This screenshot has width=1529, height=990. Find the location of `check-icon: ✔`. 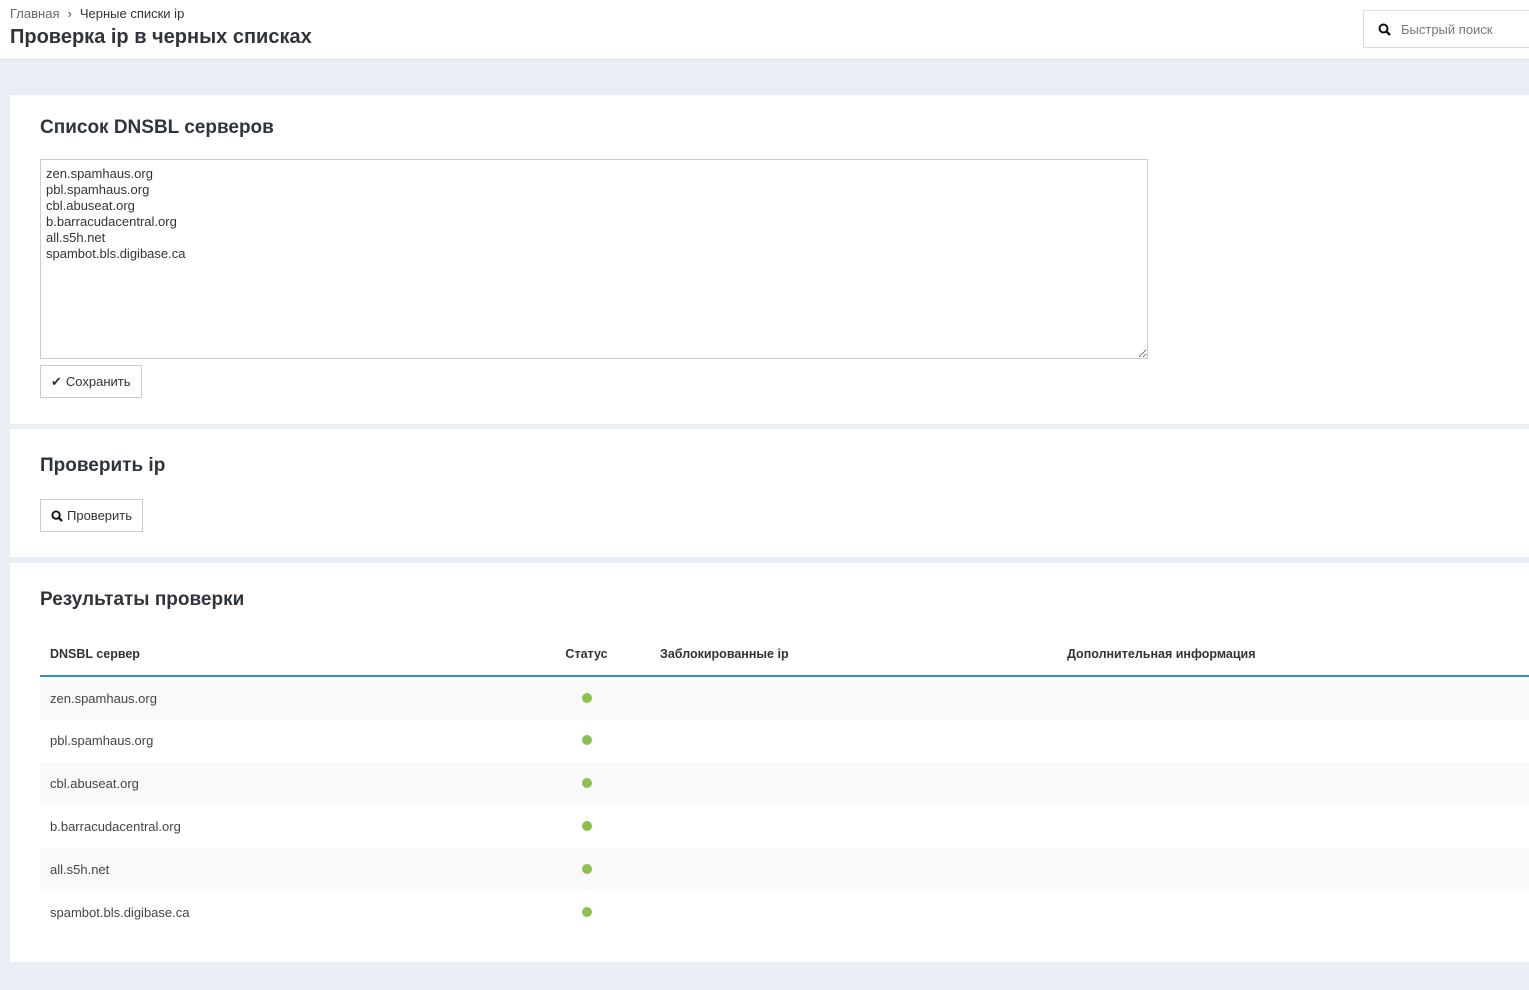

check-icon: ✔ is located at coordinates (56, 381).